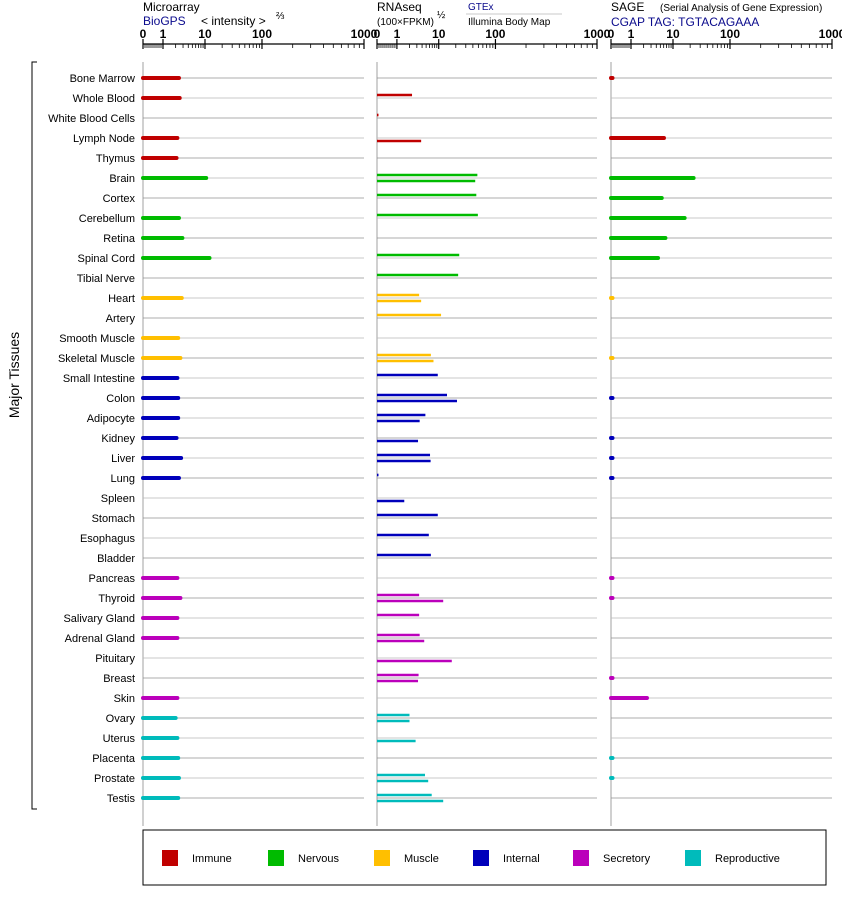  What do you see at coordinates (521, 859) in the screenshot?
I see `legend-label: Internal` at bounding box center [521, 859].